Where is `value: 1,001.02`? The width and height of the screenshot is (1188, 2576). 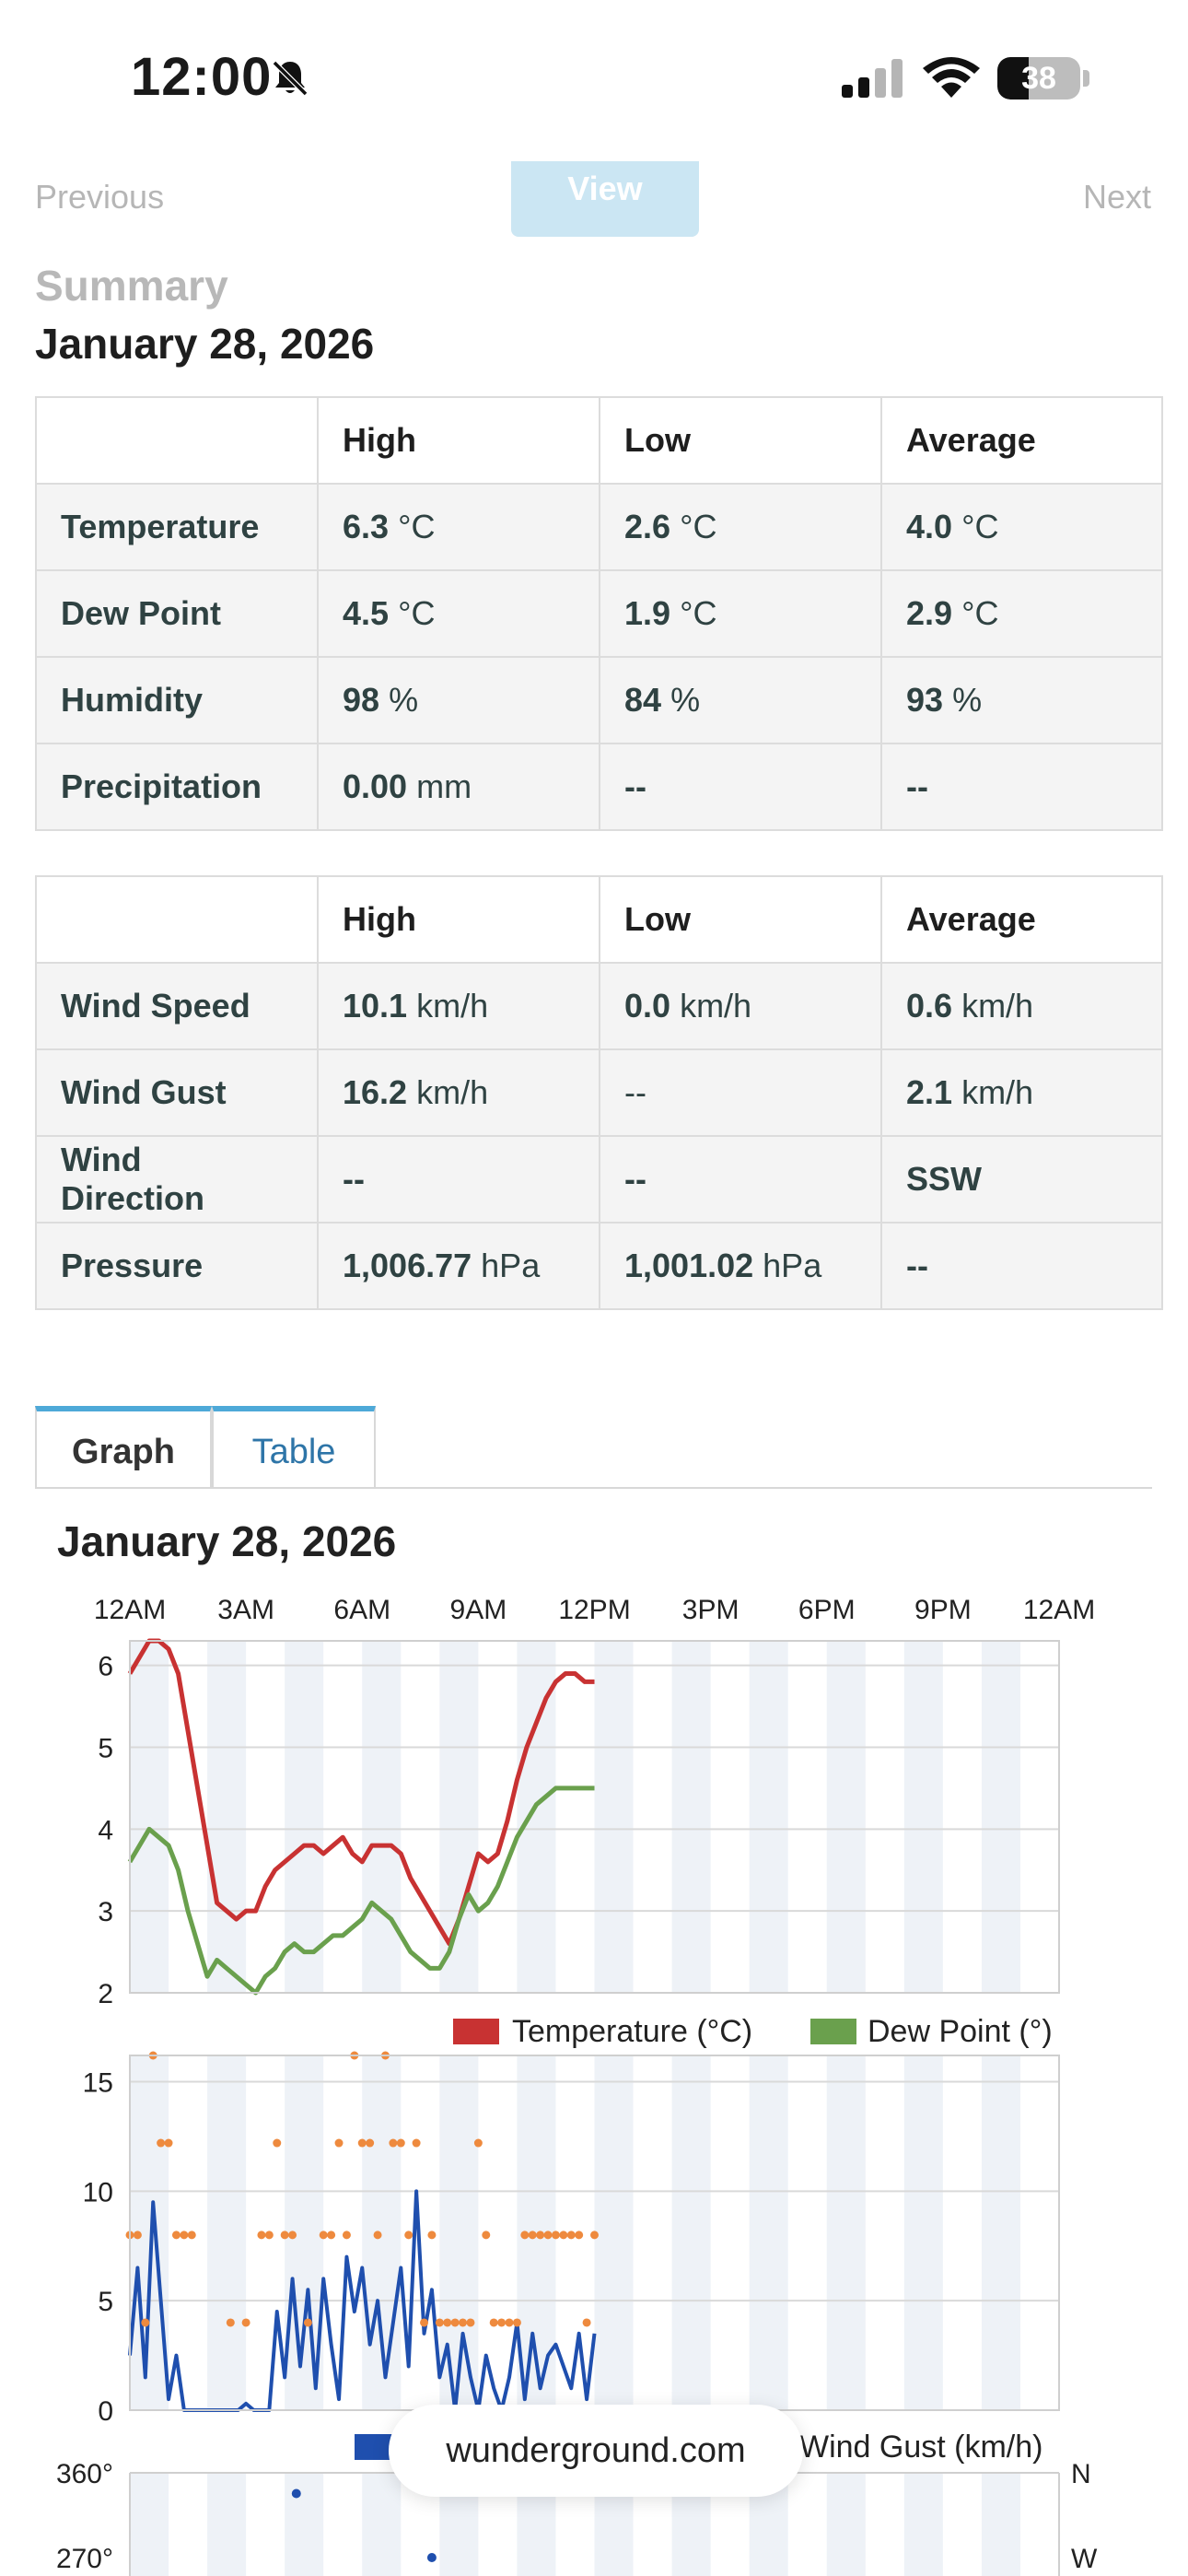 value: 1,001.02 is located at coordinates (689, 1265).